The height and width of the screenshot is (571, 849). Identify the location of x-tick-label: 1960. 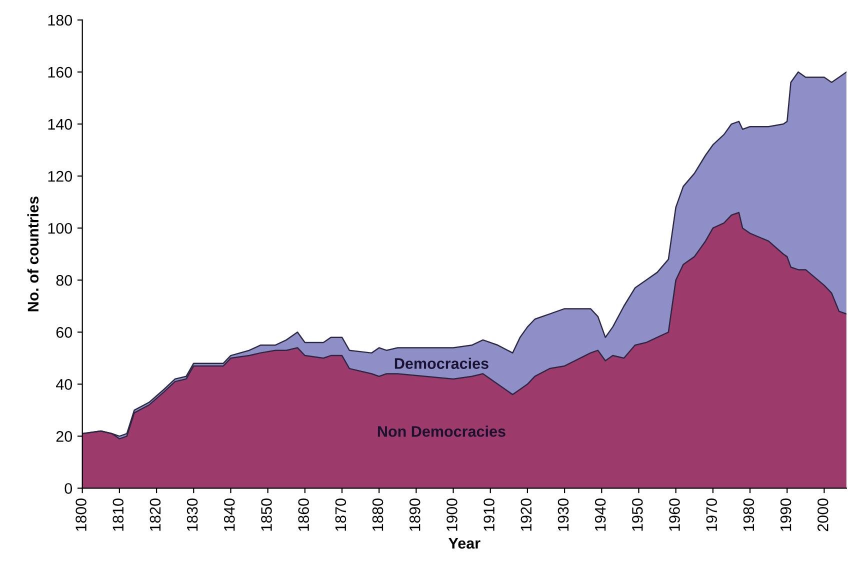
(674, 514).